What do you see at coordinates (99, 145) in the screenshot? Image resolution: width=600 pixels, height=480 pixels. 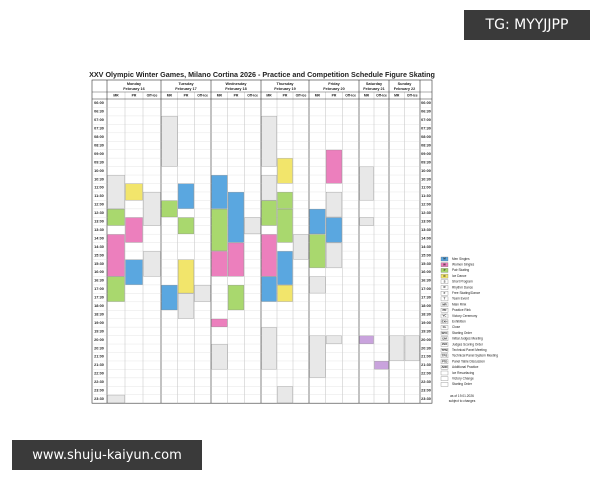 I see `time-left: 08:30` at bounding box center [99, 145].